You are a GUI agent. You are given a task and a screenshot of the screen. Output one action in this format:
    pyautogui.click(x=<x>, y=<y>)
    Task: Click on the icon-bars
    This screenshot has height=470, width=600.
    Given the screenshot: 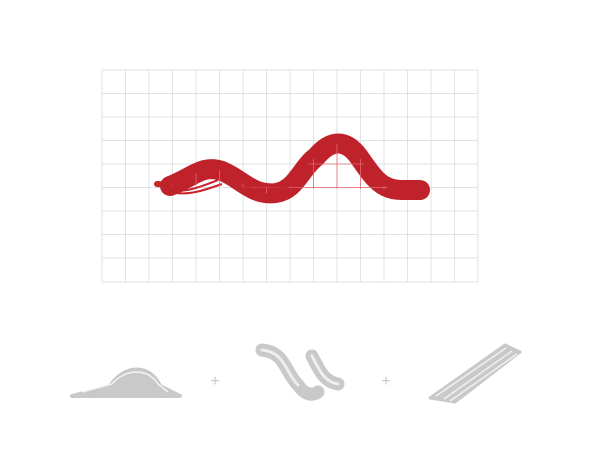 What is the action you would take?
    pyautogui.click(x=475, y=373)
    